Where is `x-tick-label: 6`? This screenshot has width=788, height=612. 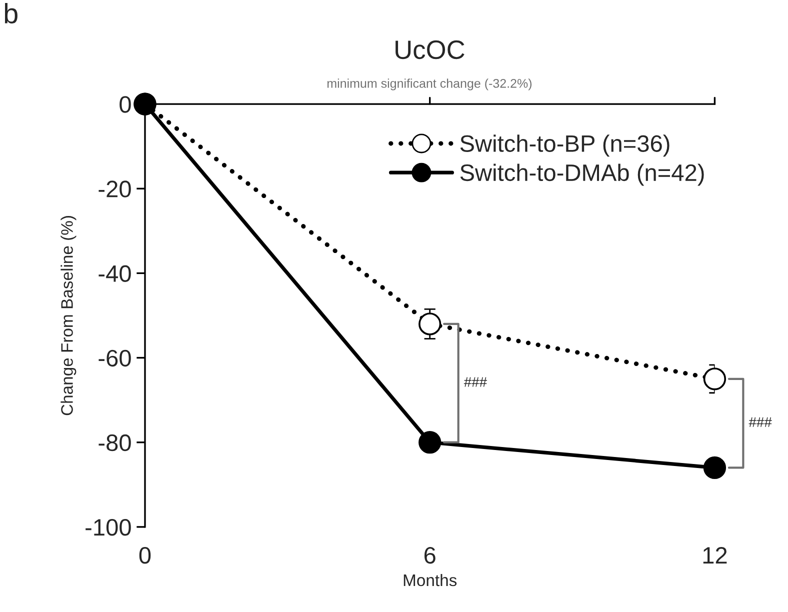
x-tick-label: 6 is located at coordinates (430, 555).